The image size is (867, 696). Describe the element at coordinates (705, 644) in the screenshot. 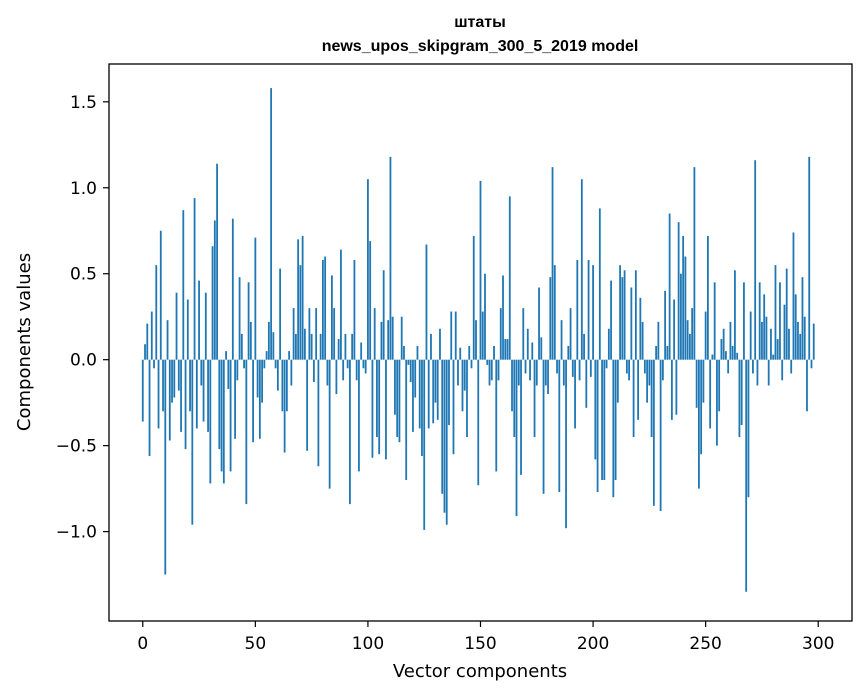

I see `x-tick-label: 250` at that location.